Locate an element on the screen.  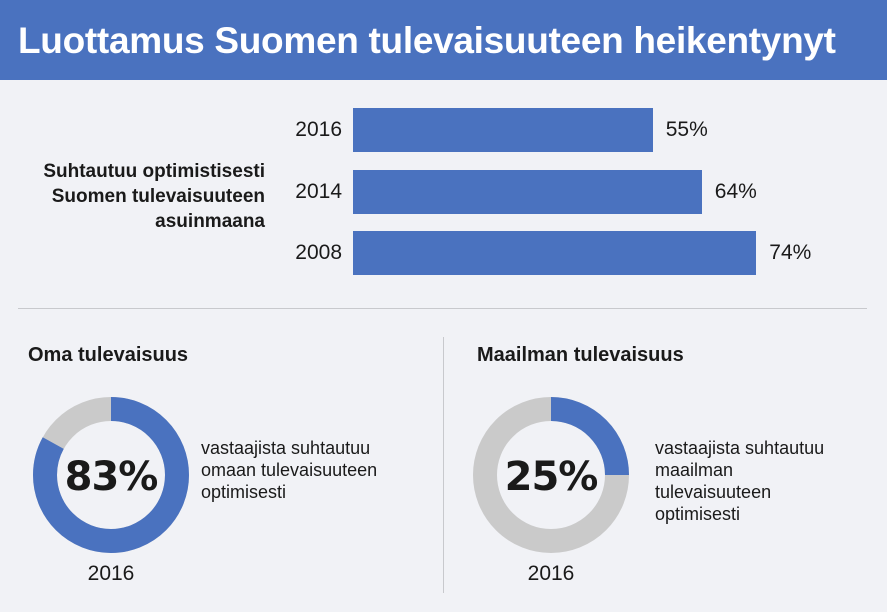
world-future-description-line-2: maailman is located at coordinates (694, 470).